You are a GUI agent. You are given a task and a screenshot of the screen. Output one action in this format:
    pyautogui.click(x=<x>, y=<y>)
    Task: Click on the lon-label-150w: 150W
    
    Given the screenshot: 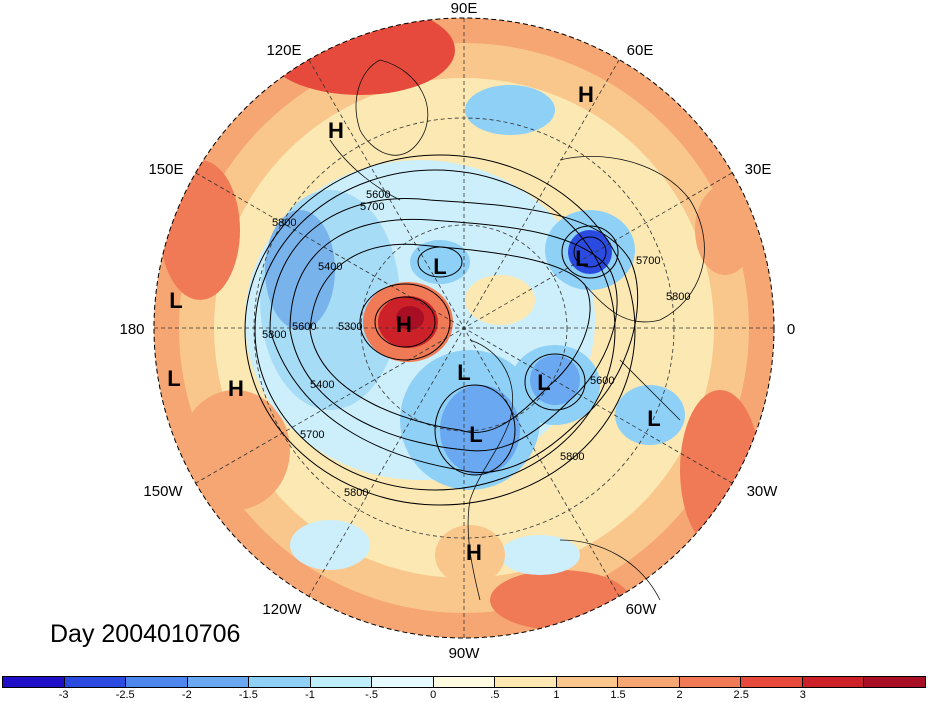 What is the action you would take?
    pyautogui.click(x=163, y=491)
    